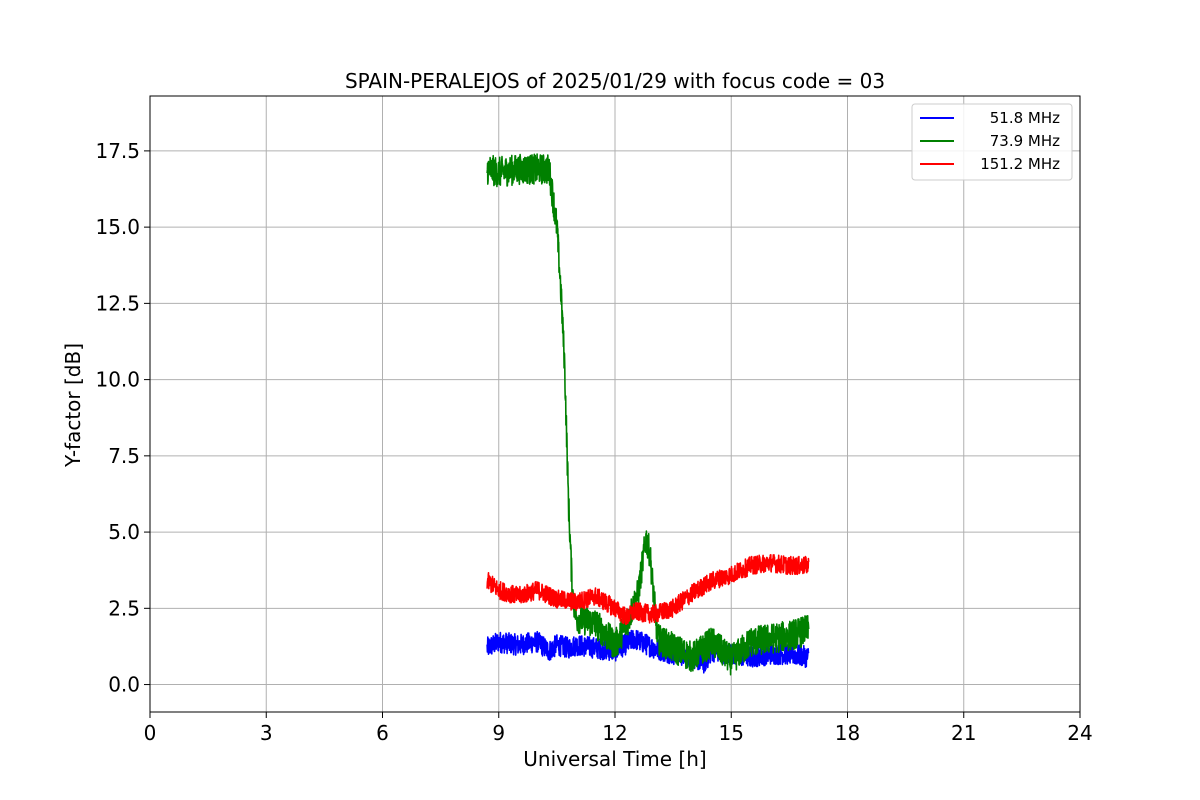  I want to click on x-tick-label: 18, so click(847, 733).